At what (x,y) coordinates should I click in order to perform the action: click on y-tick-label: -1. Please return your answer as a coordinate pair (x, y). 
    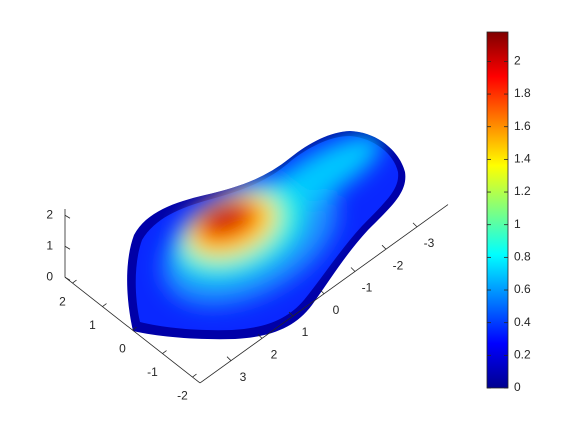
    Looking at the image, I should click on (367, 288).